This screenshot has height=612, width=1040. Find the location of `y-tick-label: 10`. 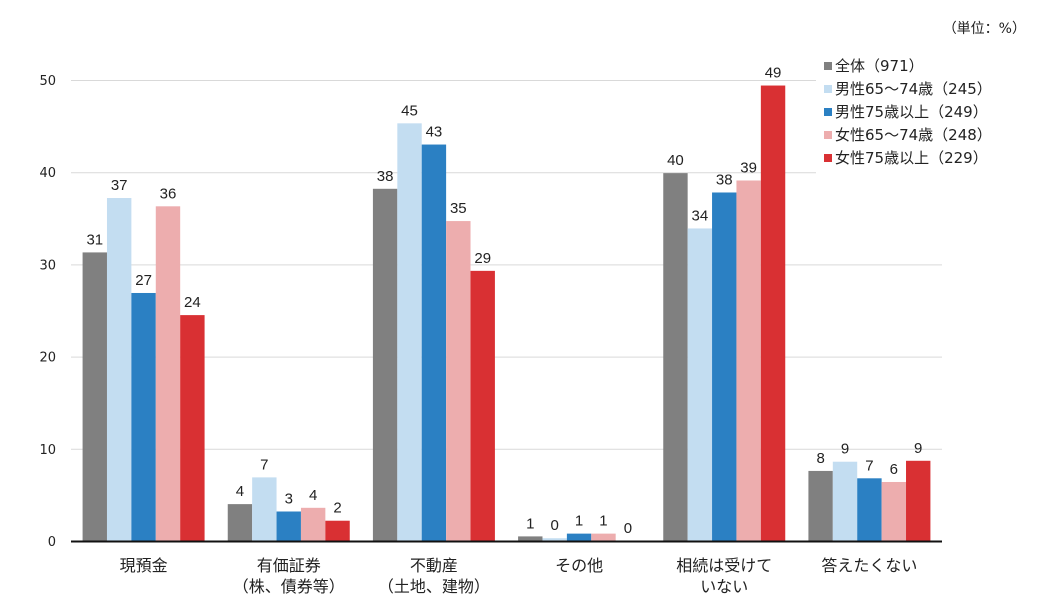

y-tick-label: 10 is located at coordinates (47, 450).